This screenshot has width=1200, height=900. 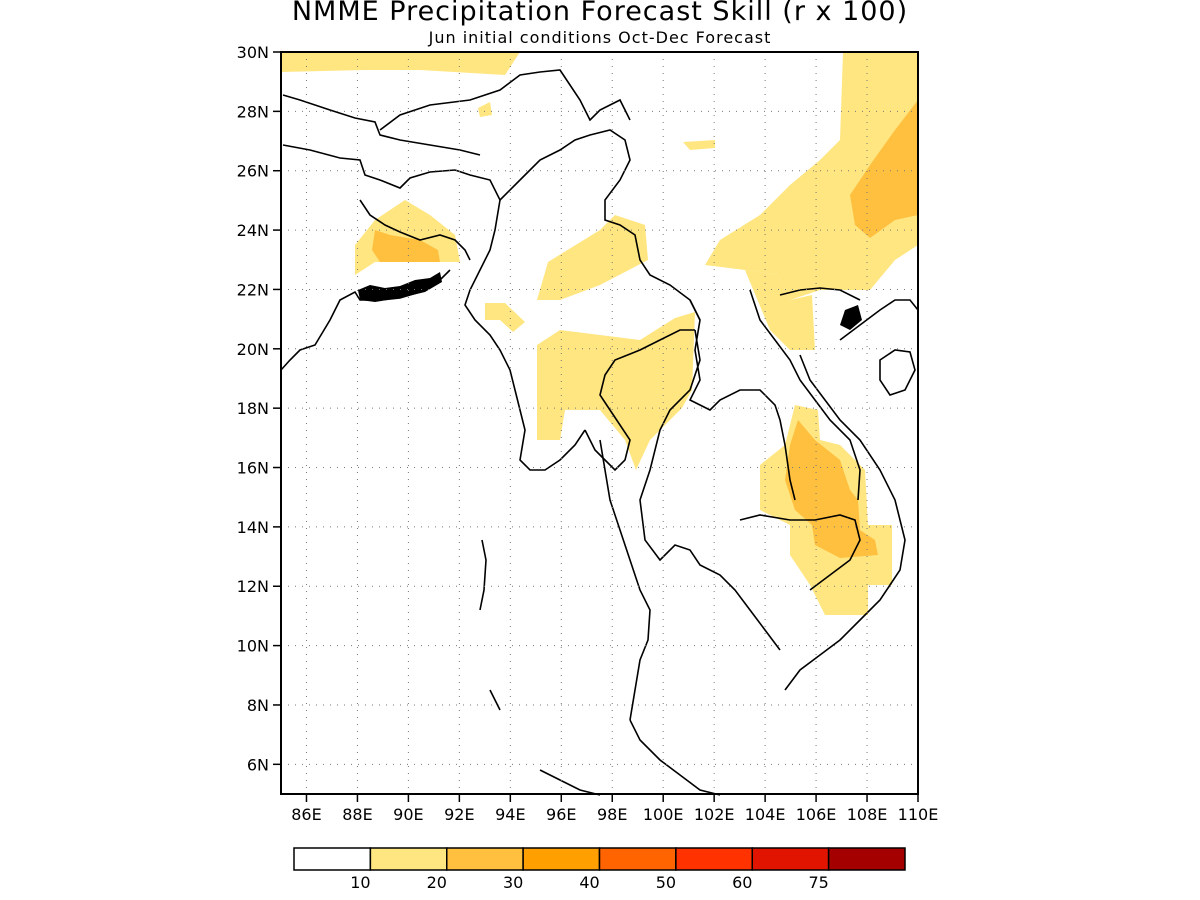 I want to click on lon-tick-label: 90E, so click(x=408, y=814).